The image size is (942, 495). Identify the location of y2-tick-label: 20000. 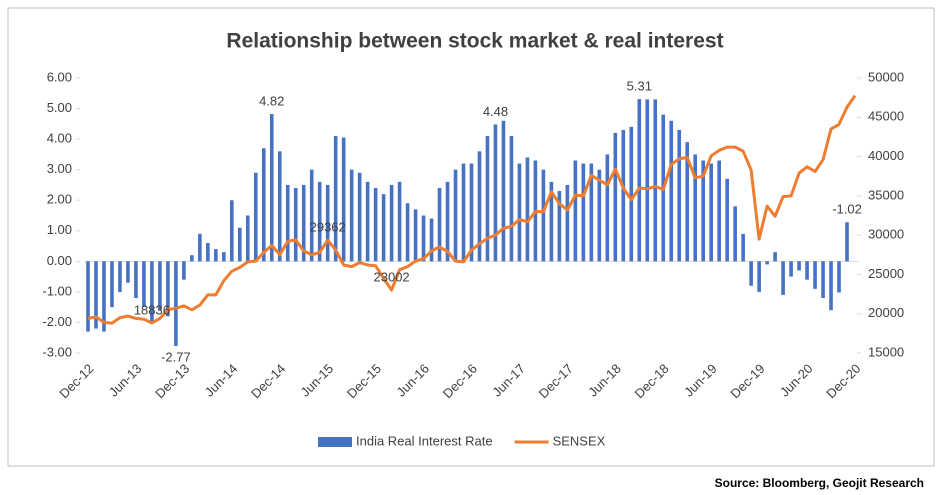
(886, 312).